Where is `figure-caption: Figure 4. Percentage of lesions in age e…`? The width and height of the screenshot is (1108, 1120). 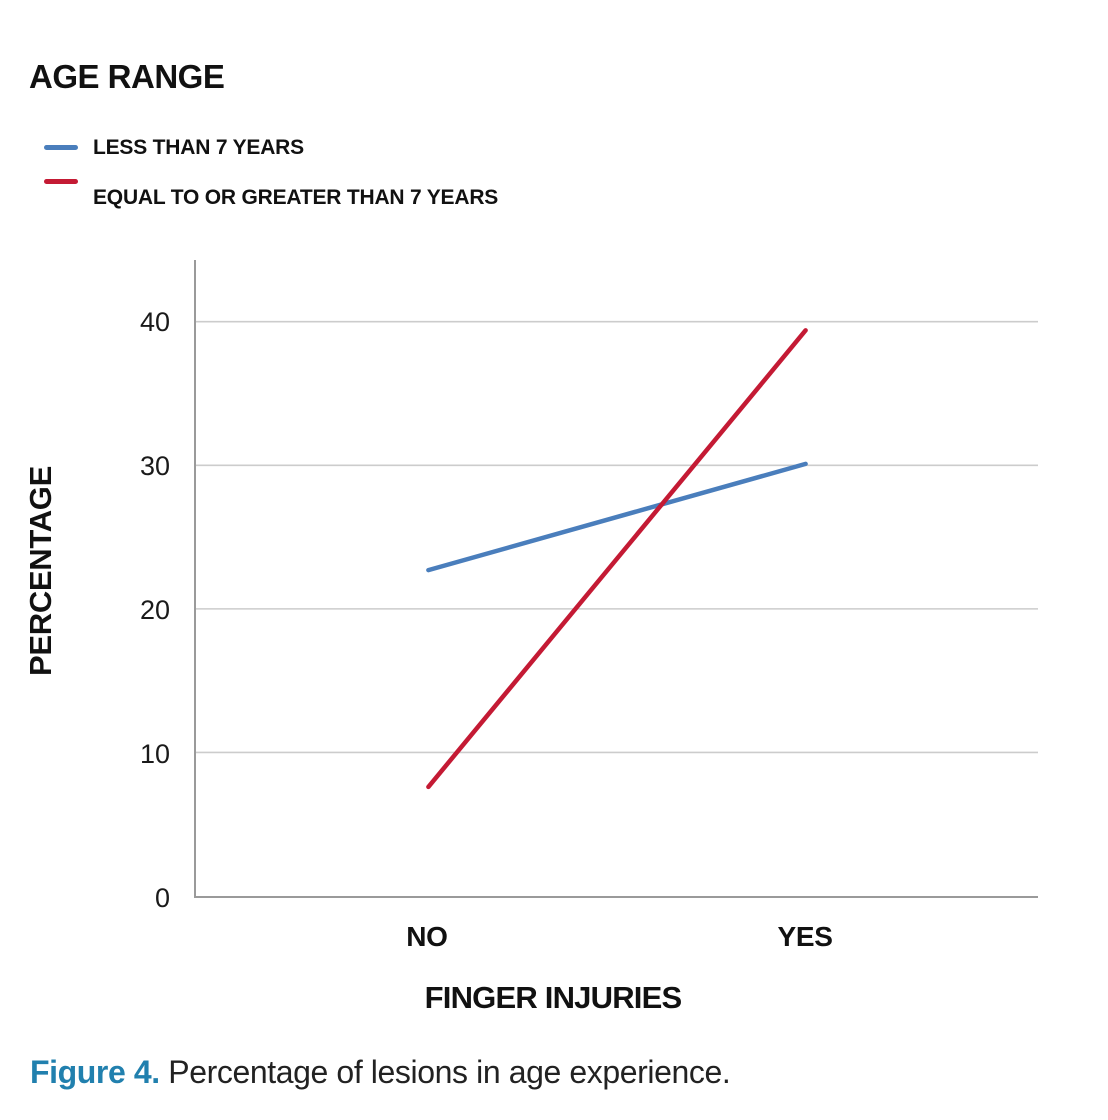
figure-caption: Figure 4. Percentage of lesions in age e… is located at coordinates (380, 1072).